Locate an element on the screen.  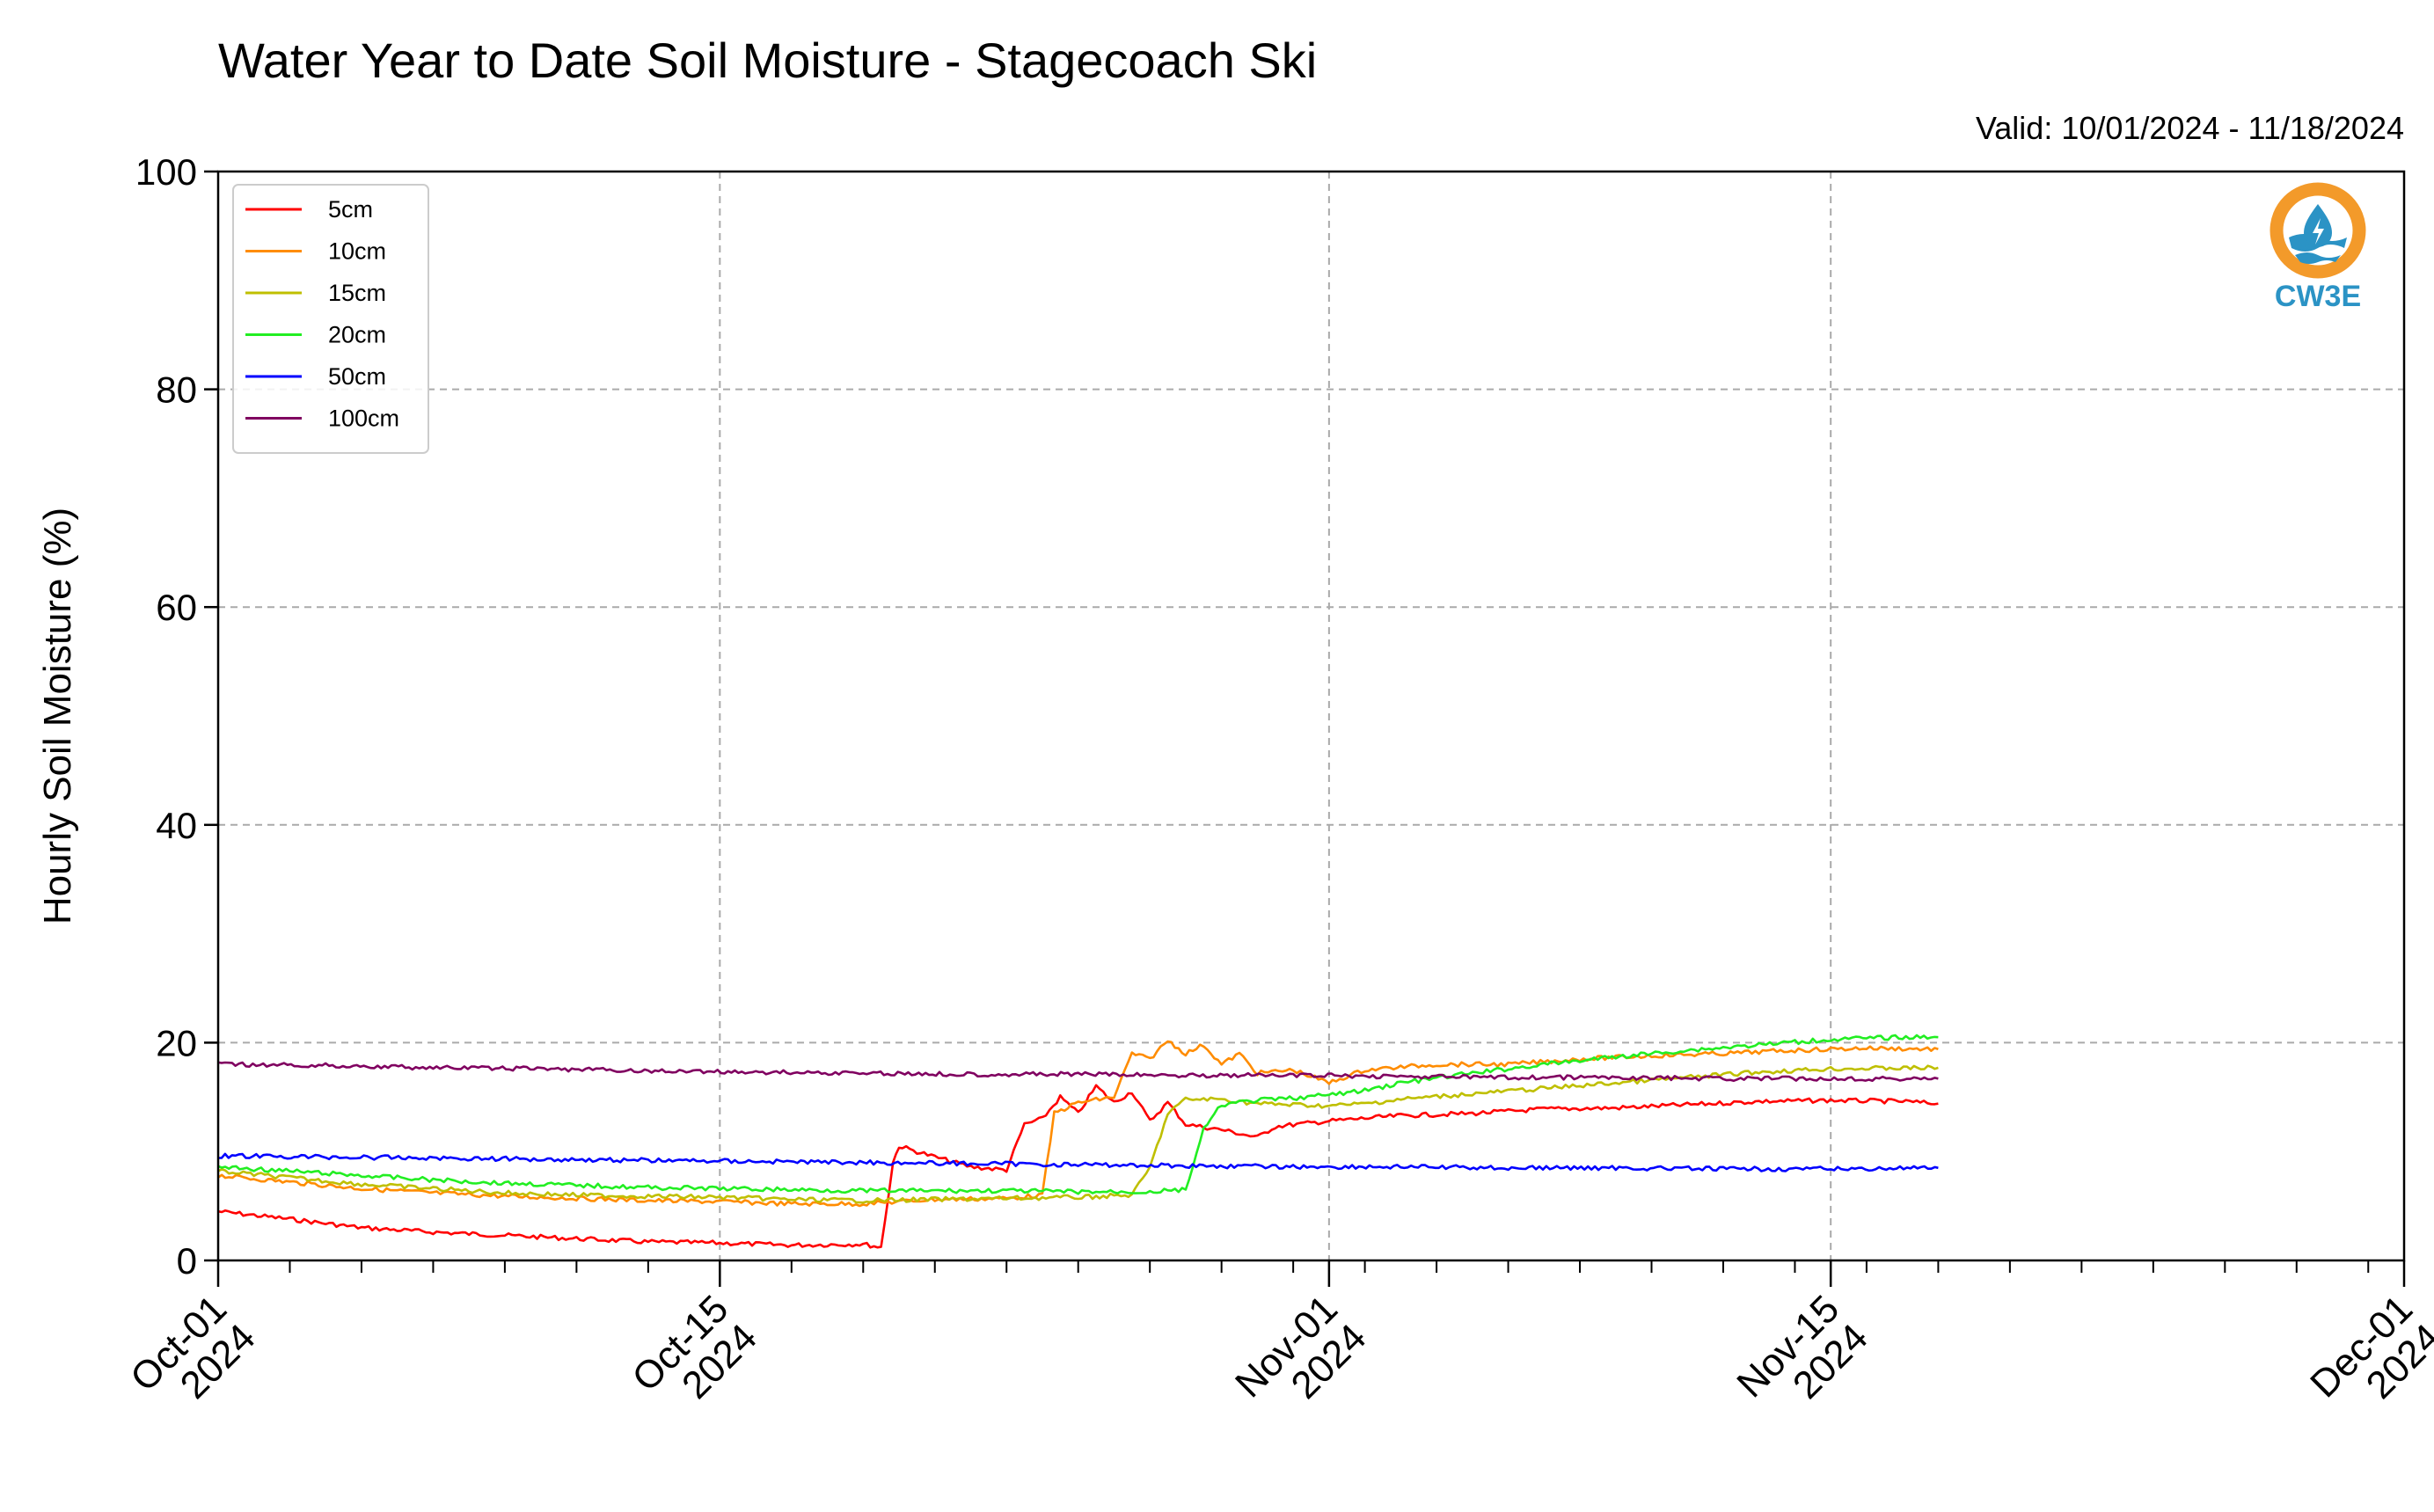
series-line-5cm is located at coordinates (1078, 1166).